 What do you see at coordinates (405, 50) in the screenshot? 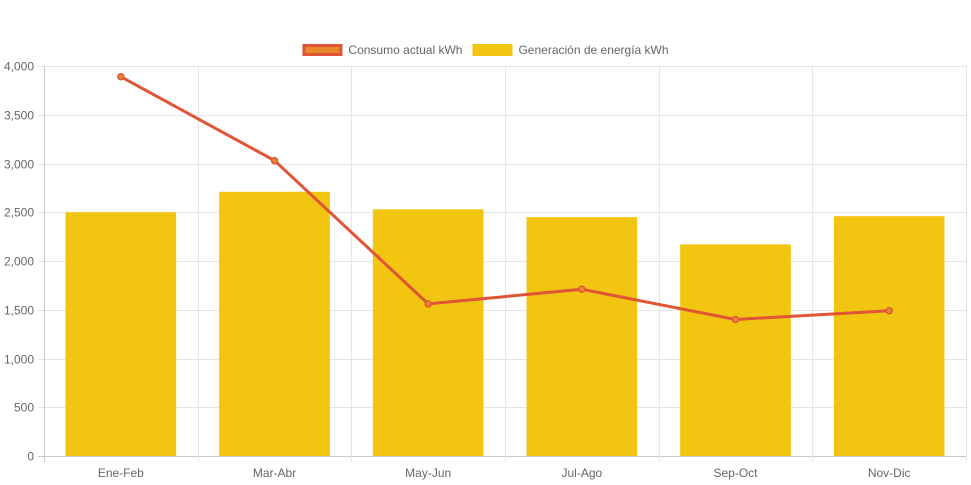
I see `legend-label: Consumo actual kWh` at bounding box center [405, 50].